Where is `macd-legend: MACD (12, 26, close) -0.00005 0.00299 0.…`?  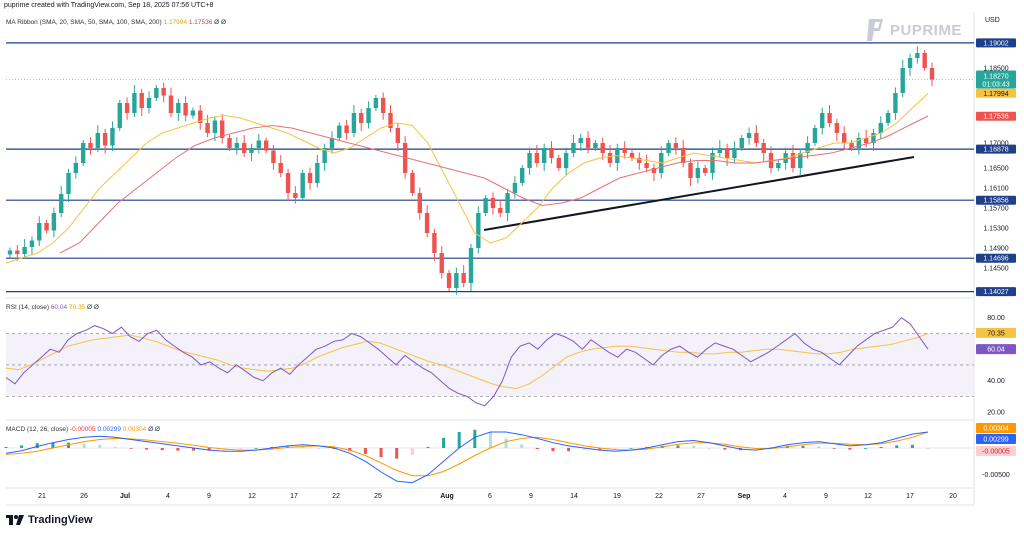 macd-legend: MACD (12, 26, close) -0.00005 0.00299 0.… is located at coordinates (83, 429).